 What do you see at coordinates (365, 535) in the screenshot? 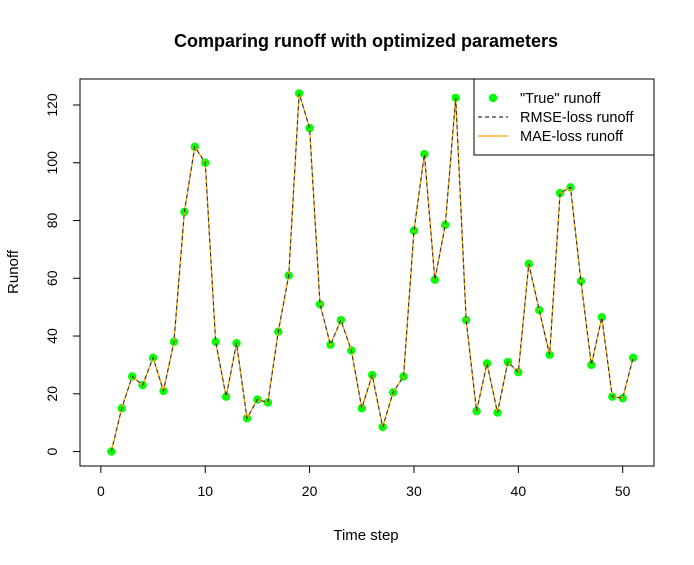
I see `x-axis-label: Time step` at bounding box center [365, 535].